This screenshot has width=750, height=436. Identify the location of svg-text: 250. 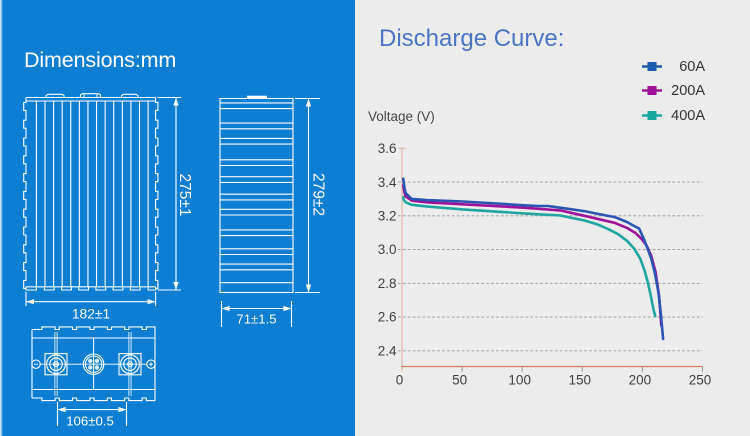
(700, 380).